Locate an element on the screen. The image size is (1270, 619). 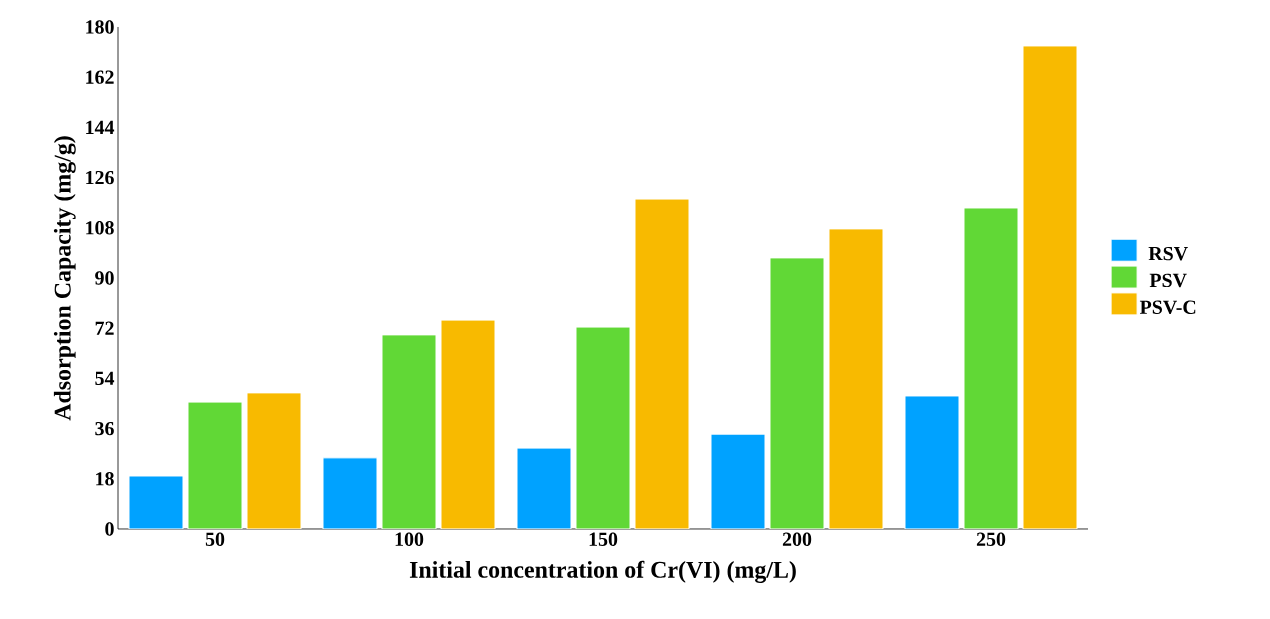
y-tick-label: 180 is located at coordinates (100, 27).